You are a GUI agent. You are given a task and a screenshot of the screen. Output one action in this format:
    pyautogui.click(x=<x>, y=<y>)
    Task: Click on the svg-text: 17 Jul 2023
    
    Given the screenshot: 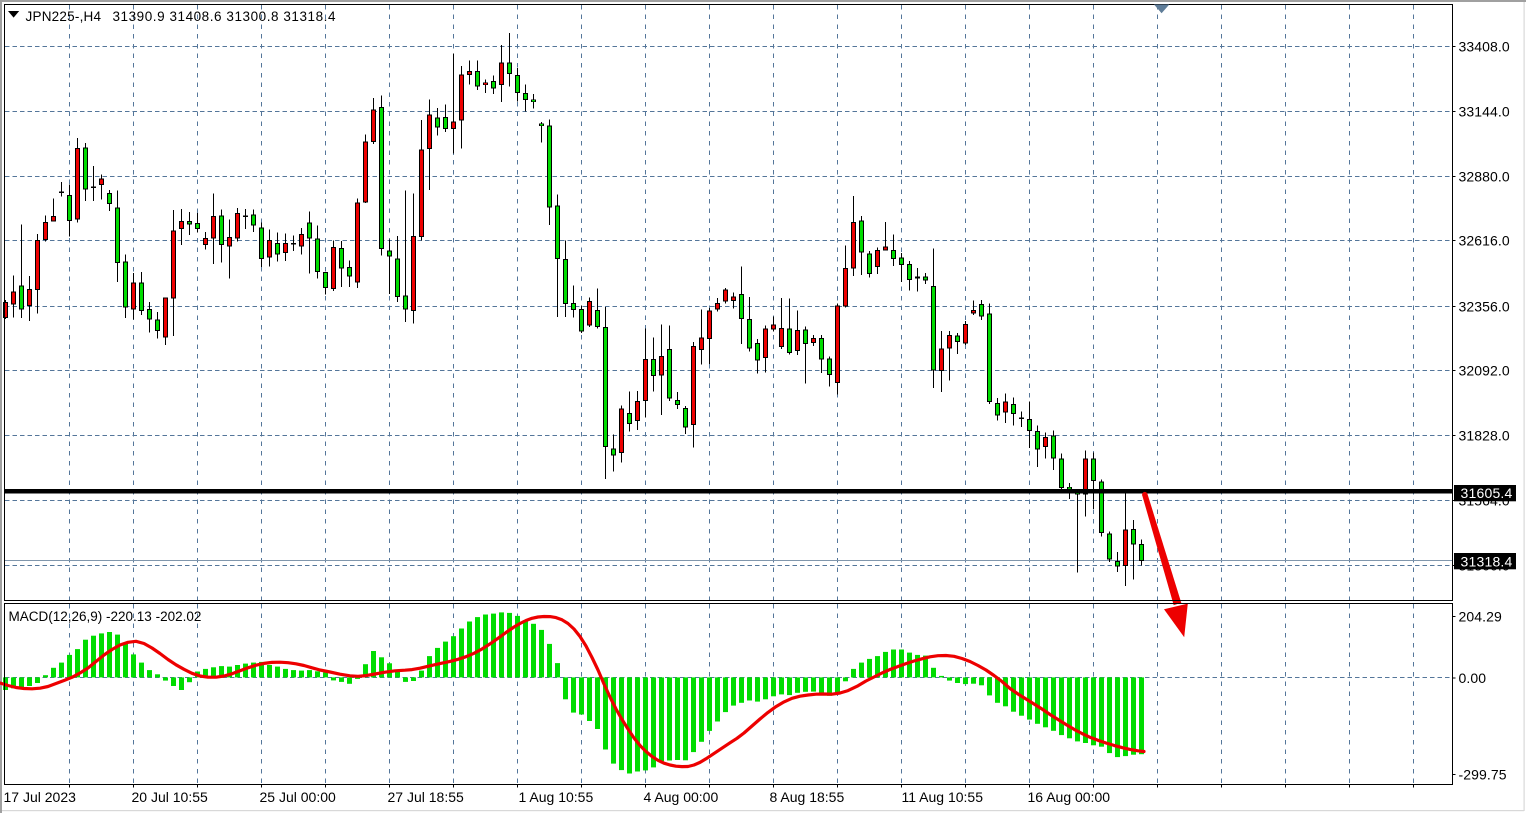 What is the action you would take?
    pyautogui.click(x=40, y=797)
    